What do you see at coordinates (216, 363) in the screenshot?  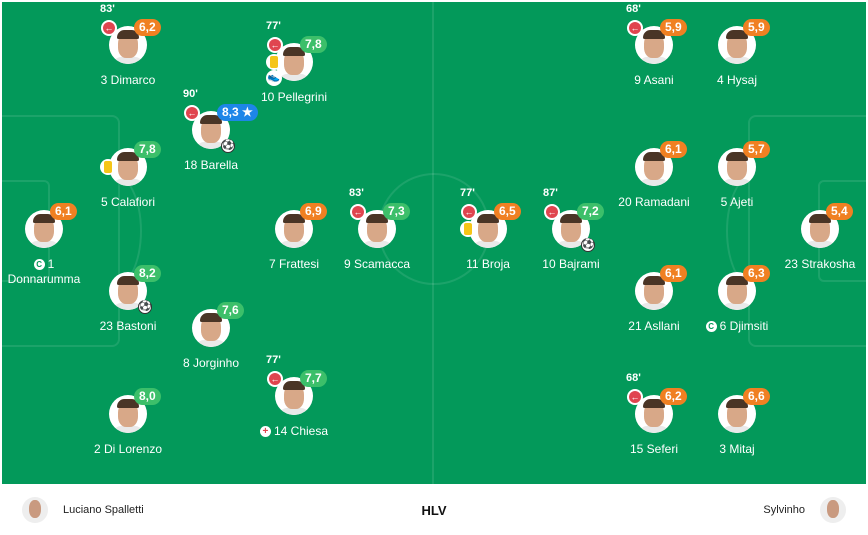 I see `player-name: Jorginho` at bounding box center [216, 363].